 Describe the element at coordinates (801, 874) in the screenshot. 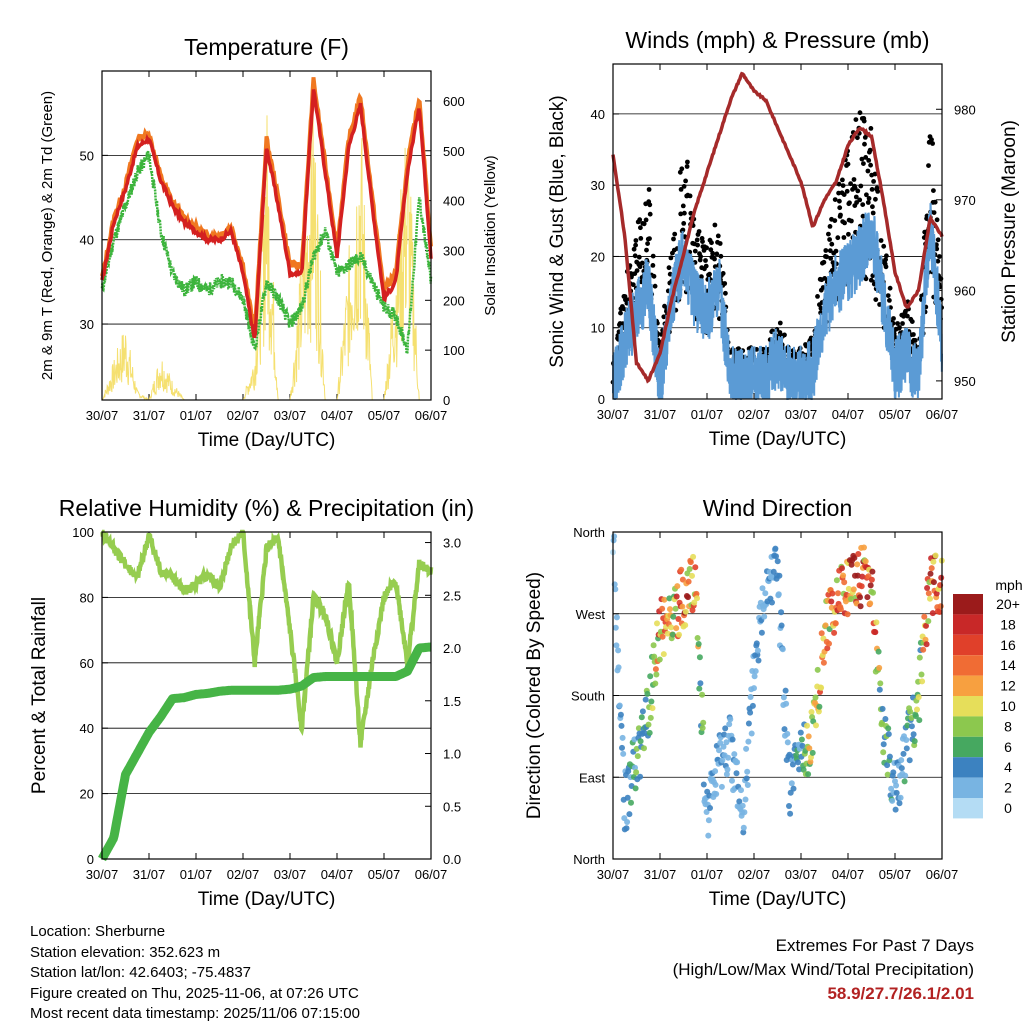

I see `x-tick-label: 03/07` at that location.